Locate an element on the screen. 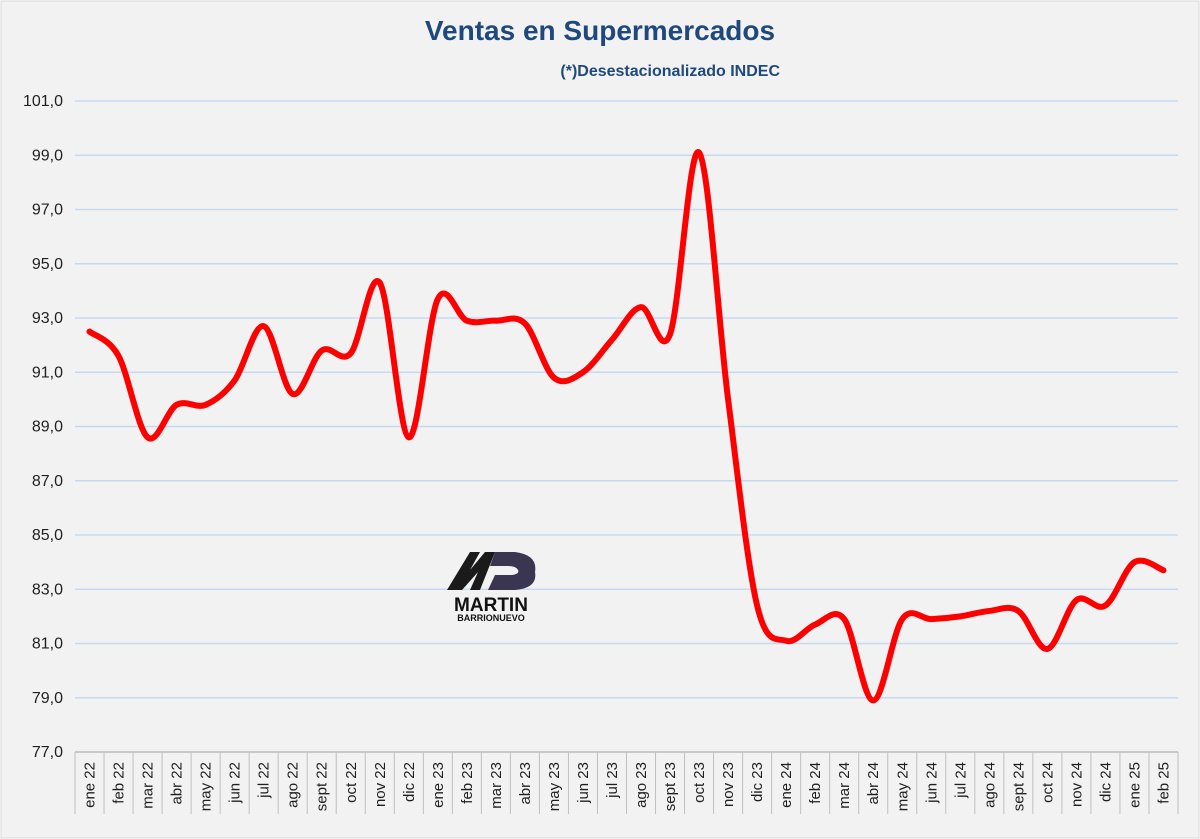  x-tick-label: nov 22 is located at coordinates (380, 784).